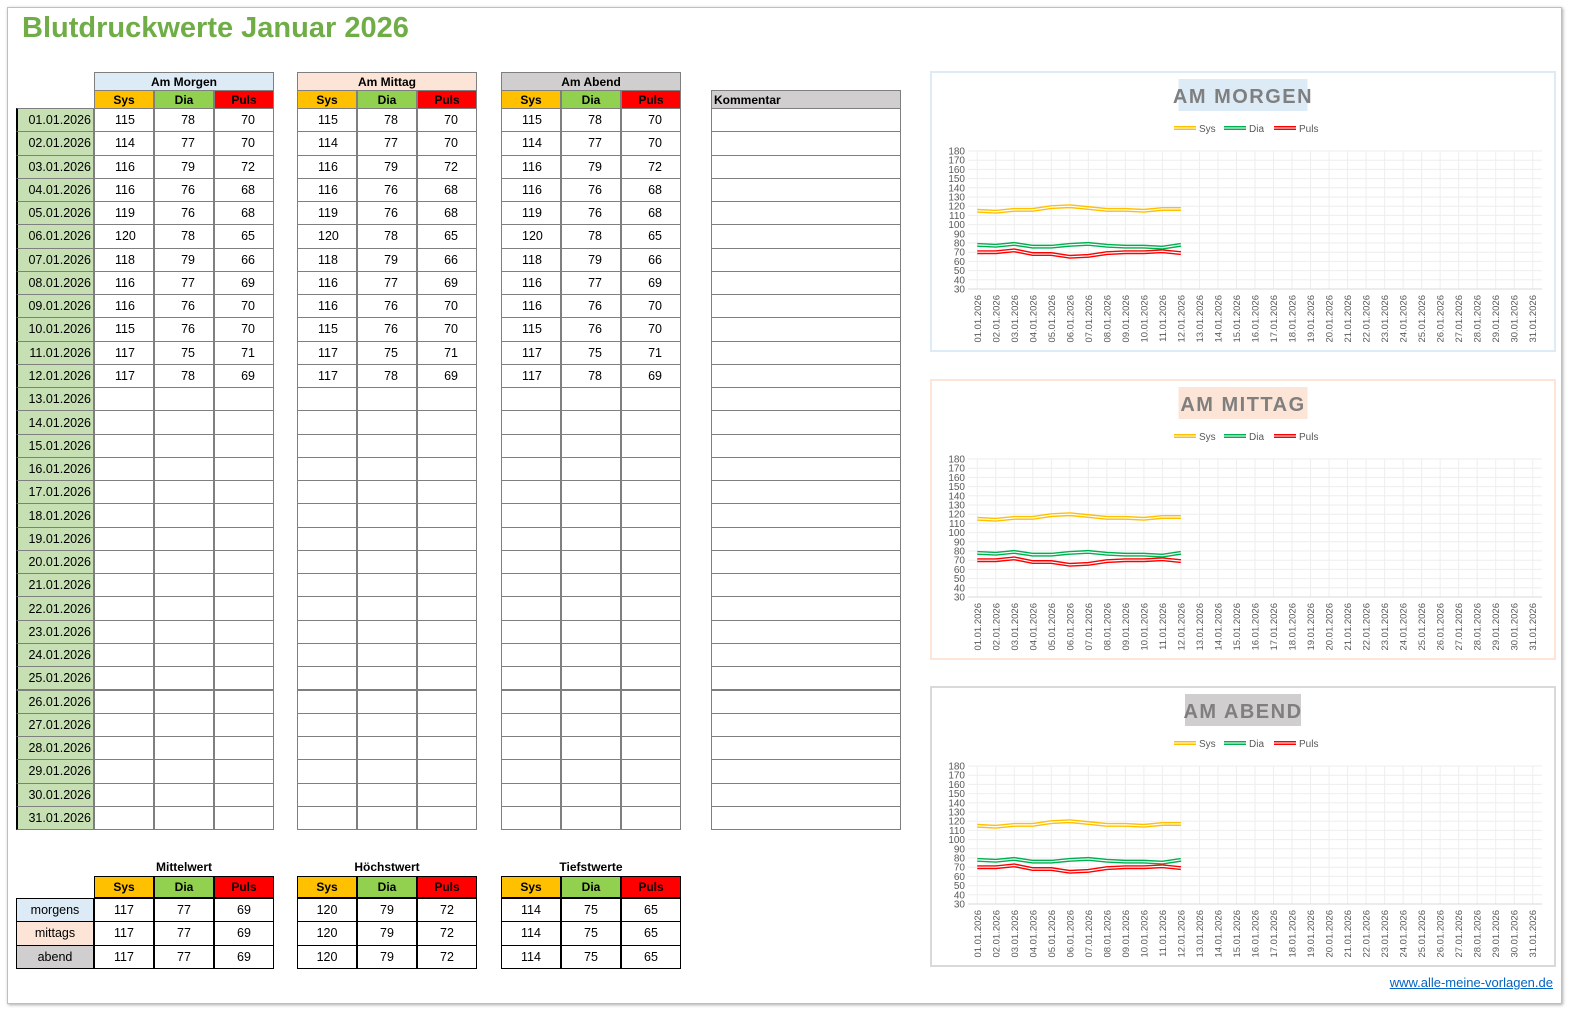 This screenshot has width=1586, height=1021. I want to click on reading-cell-sys: 120, so click(124, 236).